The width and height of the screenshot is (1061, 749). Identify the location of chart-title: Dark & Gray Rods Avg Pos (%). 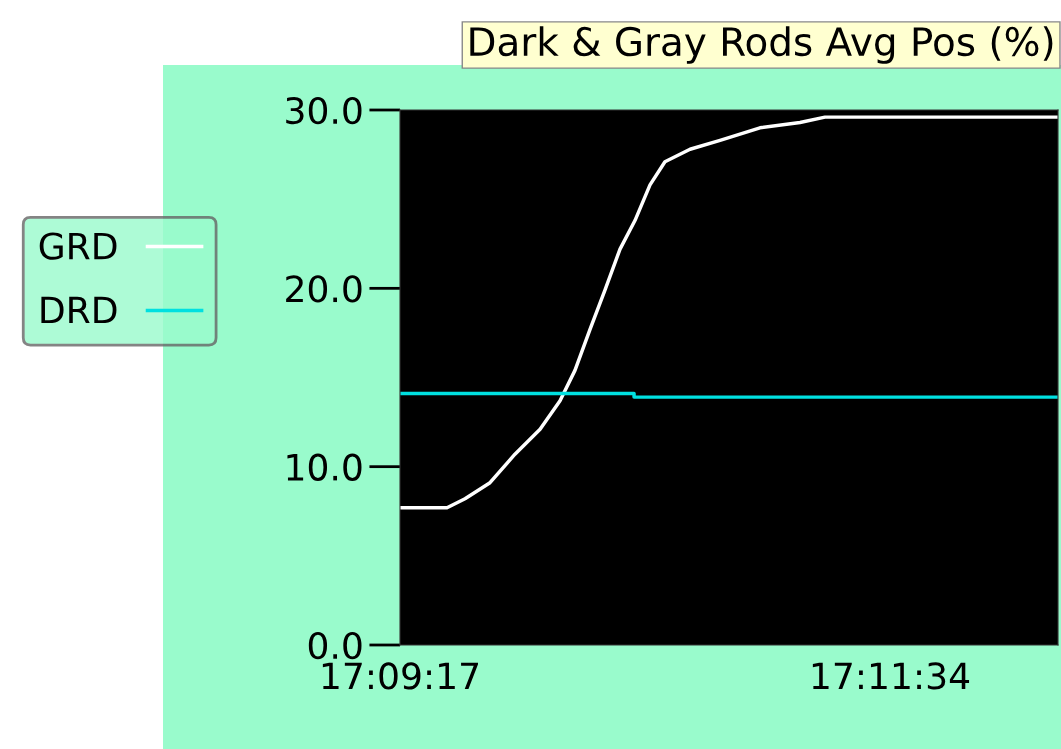
(761, 45).